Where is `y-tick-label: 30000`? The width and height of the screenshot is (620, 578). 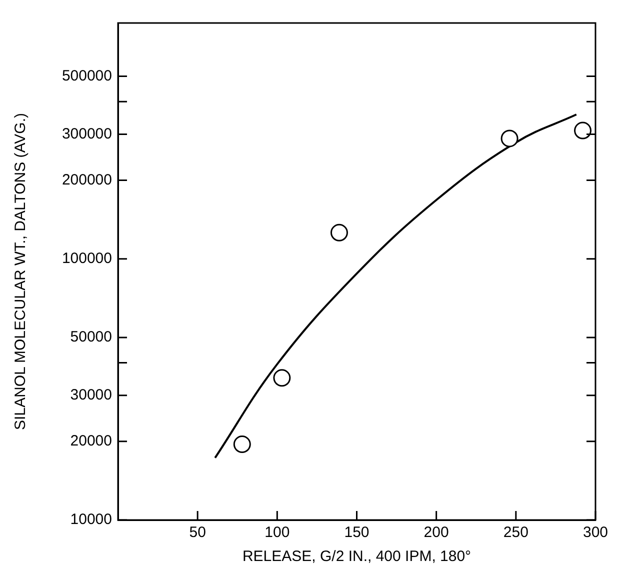
y-tick-label: 30000 is located at coordinates (91, 395).